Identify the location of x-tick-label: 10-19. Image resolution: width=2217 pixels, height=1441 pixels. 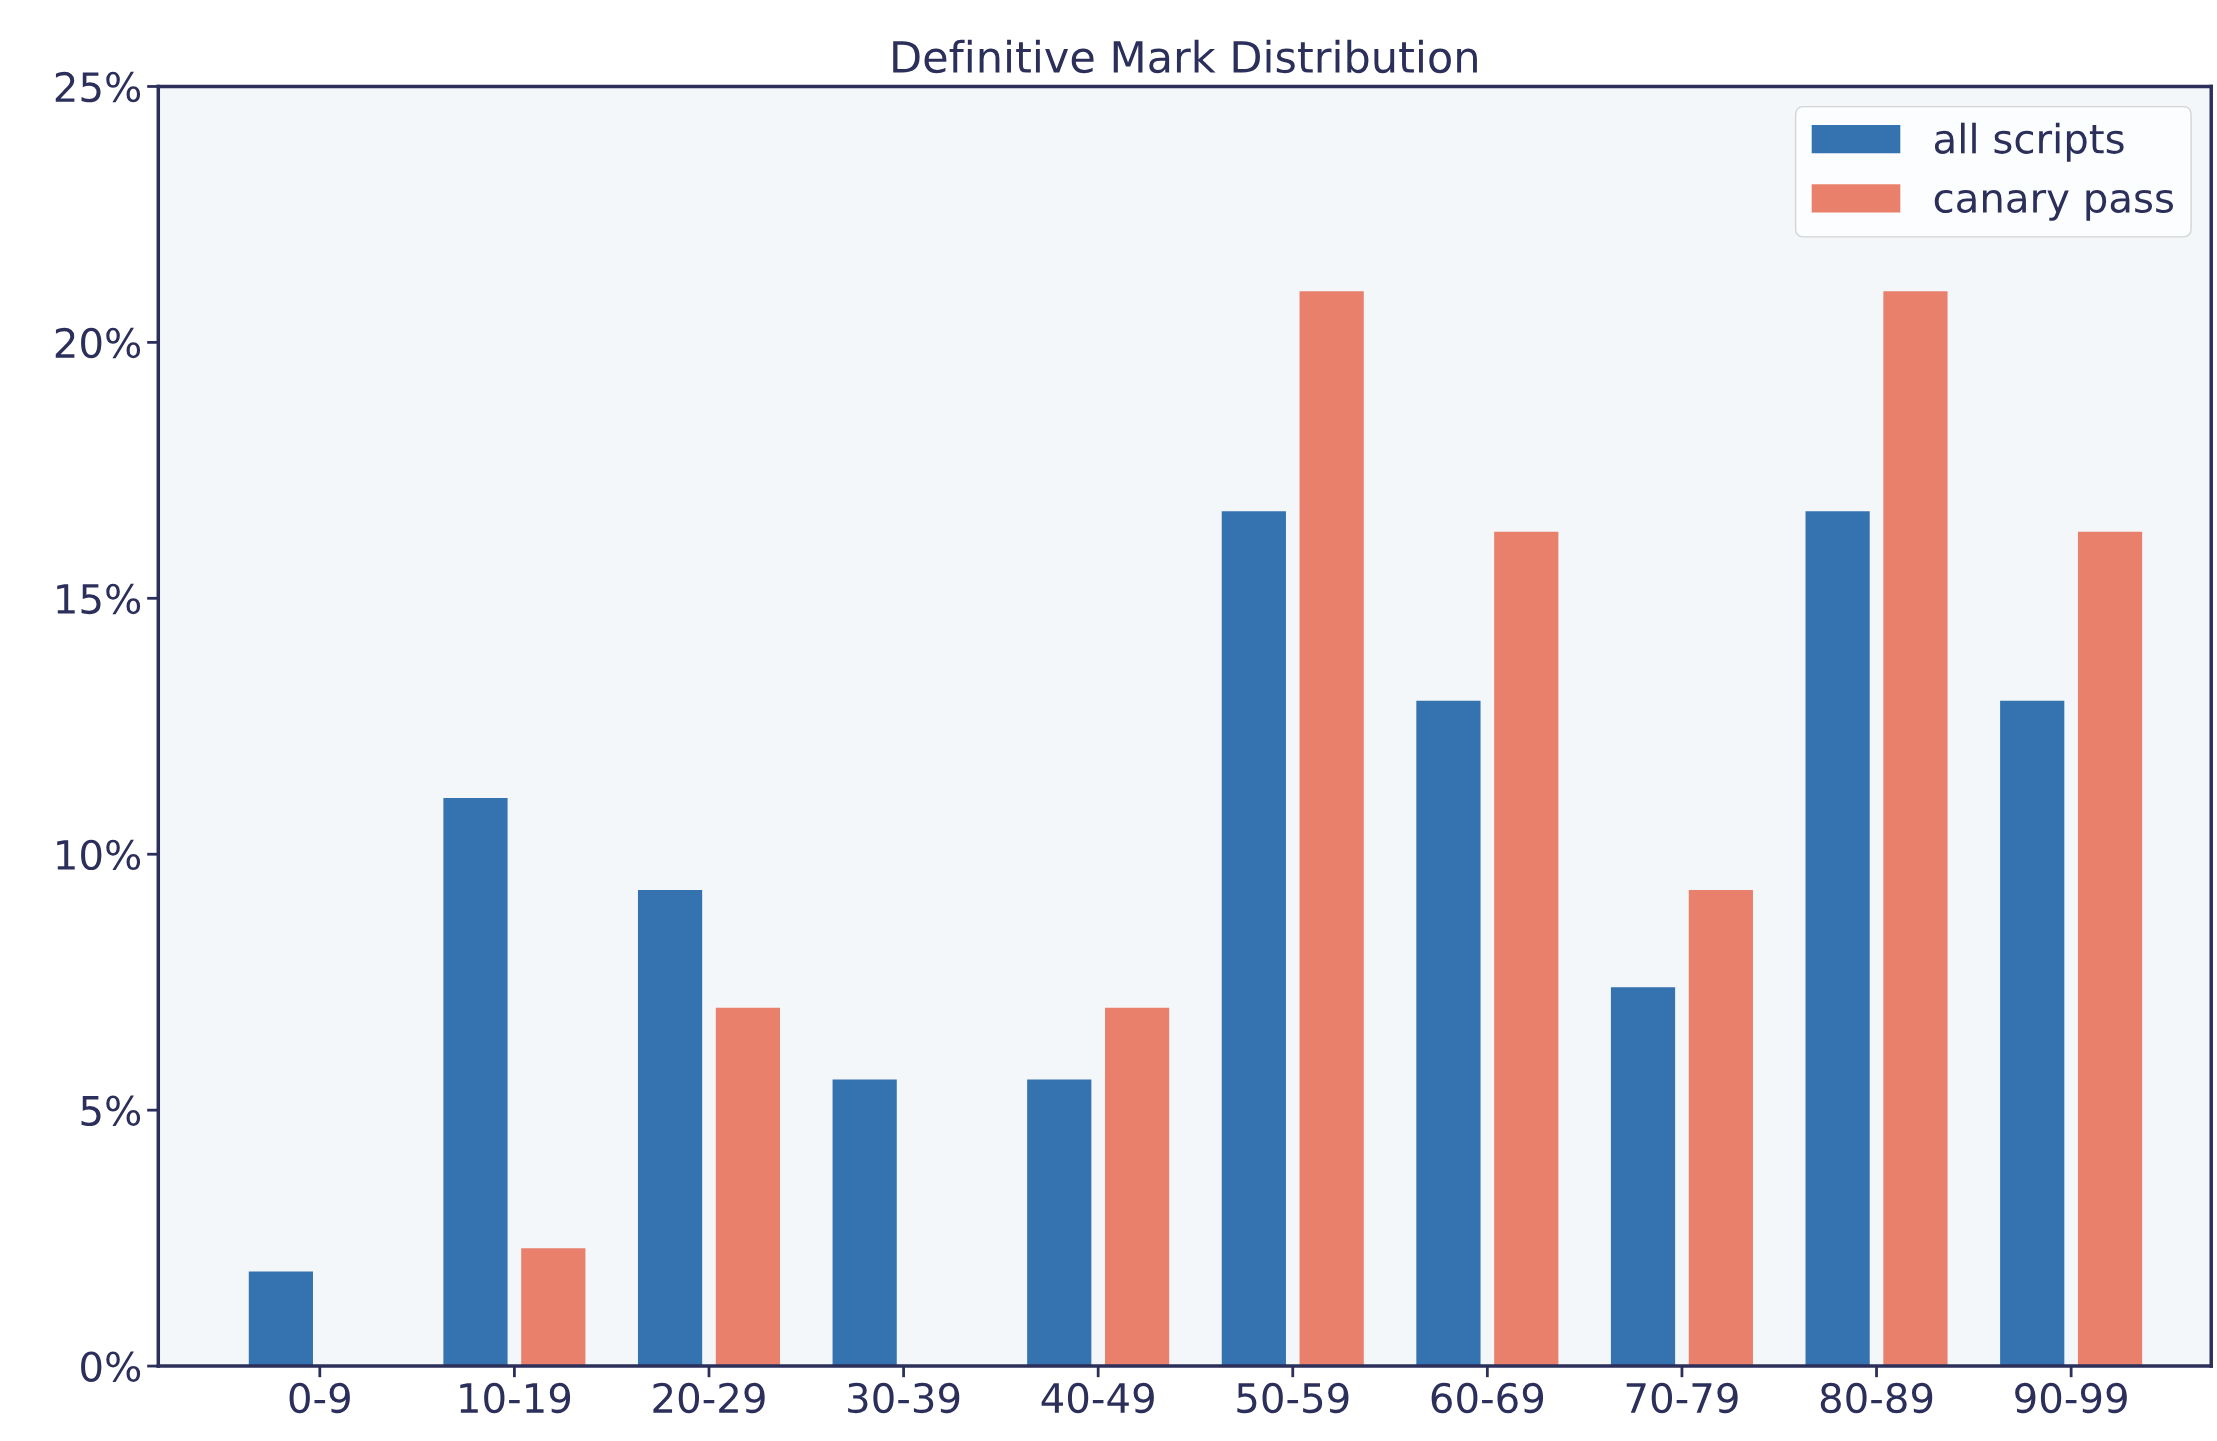
(515, 1398).